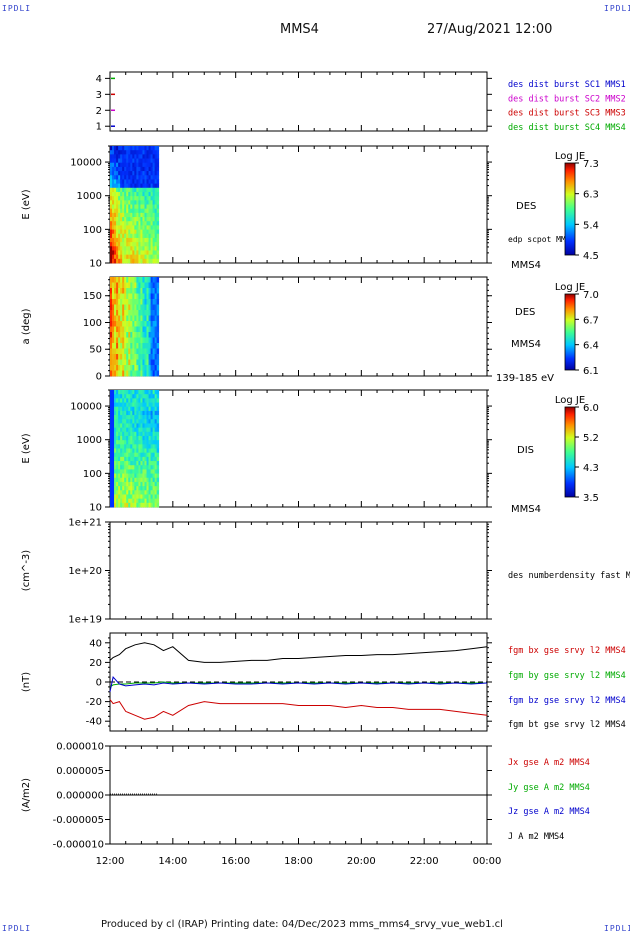  What do you see at coordinates (567, 85) in the screenshot?
I see `legend-entry: des dist burst SC1 MMS1` at bounding box center [567, 85].